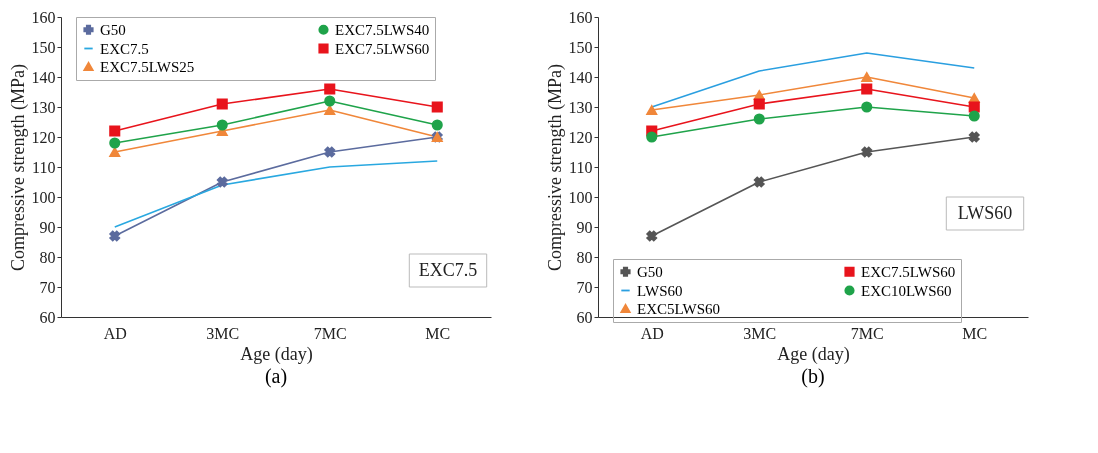  Describe the element at coordinates (124, 48) in the screenshot. I see `legend-label: EXC7.5` at that location.